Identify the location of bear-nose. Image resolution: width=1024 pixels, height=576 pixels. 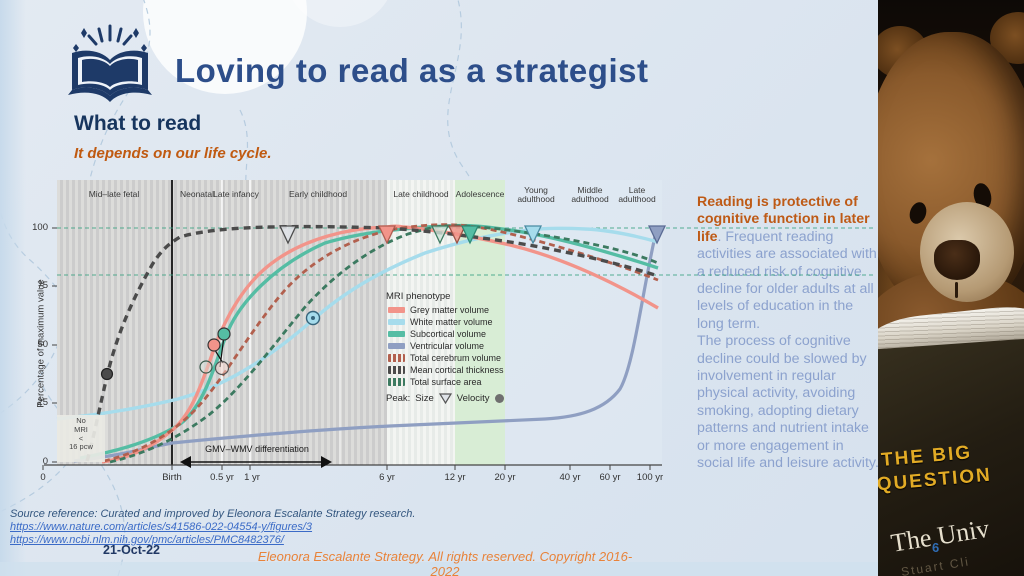
(957, 260).